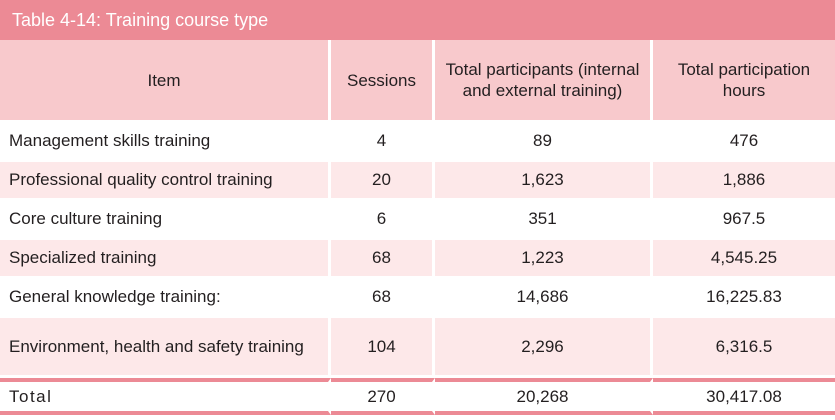  What do you see at coordinates (744, 181) in the screenshot?
I see `cell-hours: 1,886` at bounding box center [744, 181].